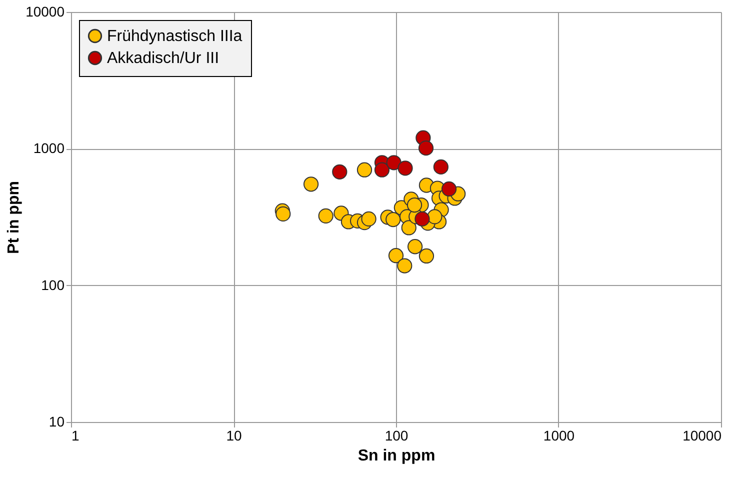 The width and height of the screenshot is (744, 481). I want to click on x-tick-label: 10000, so click(702, 436).